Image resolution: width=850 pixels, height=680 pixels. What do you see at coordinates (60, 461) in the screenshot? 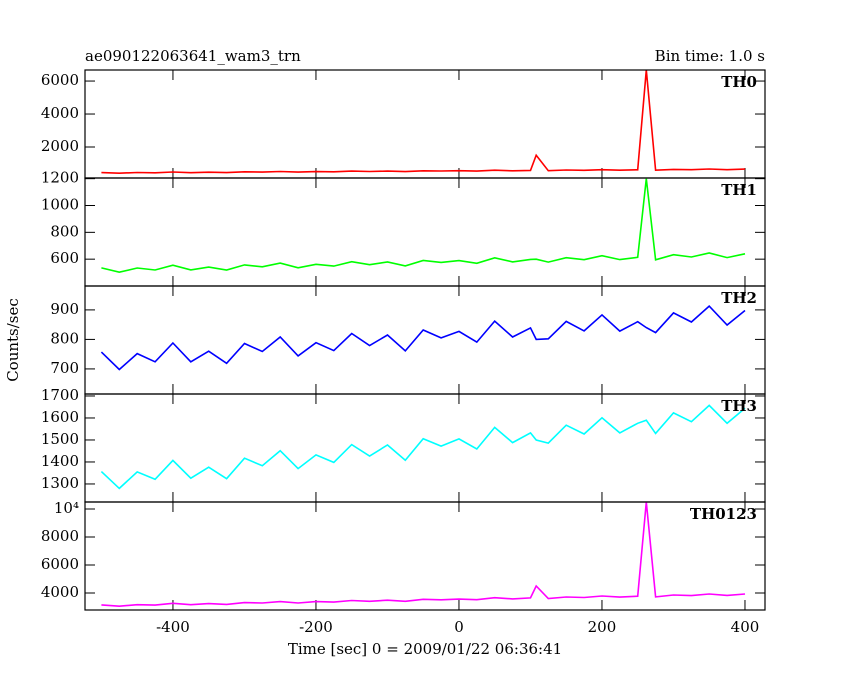
I see `y-tick-label: 1400` at bounding box center [60, 461].